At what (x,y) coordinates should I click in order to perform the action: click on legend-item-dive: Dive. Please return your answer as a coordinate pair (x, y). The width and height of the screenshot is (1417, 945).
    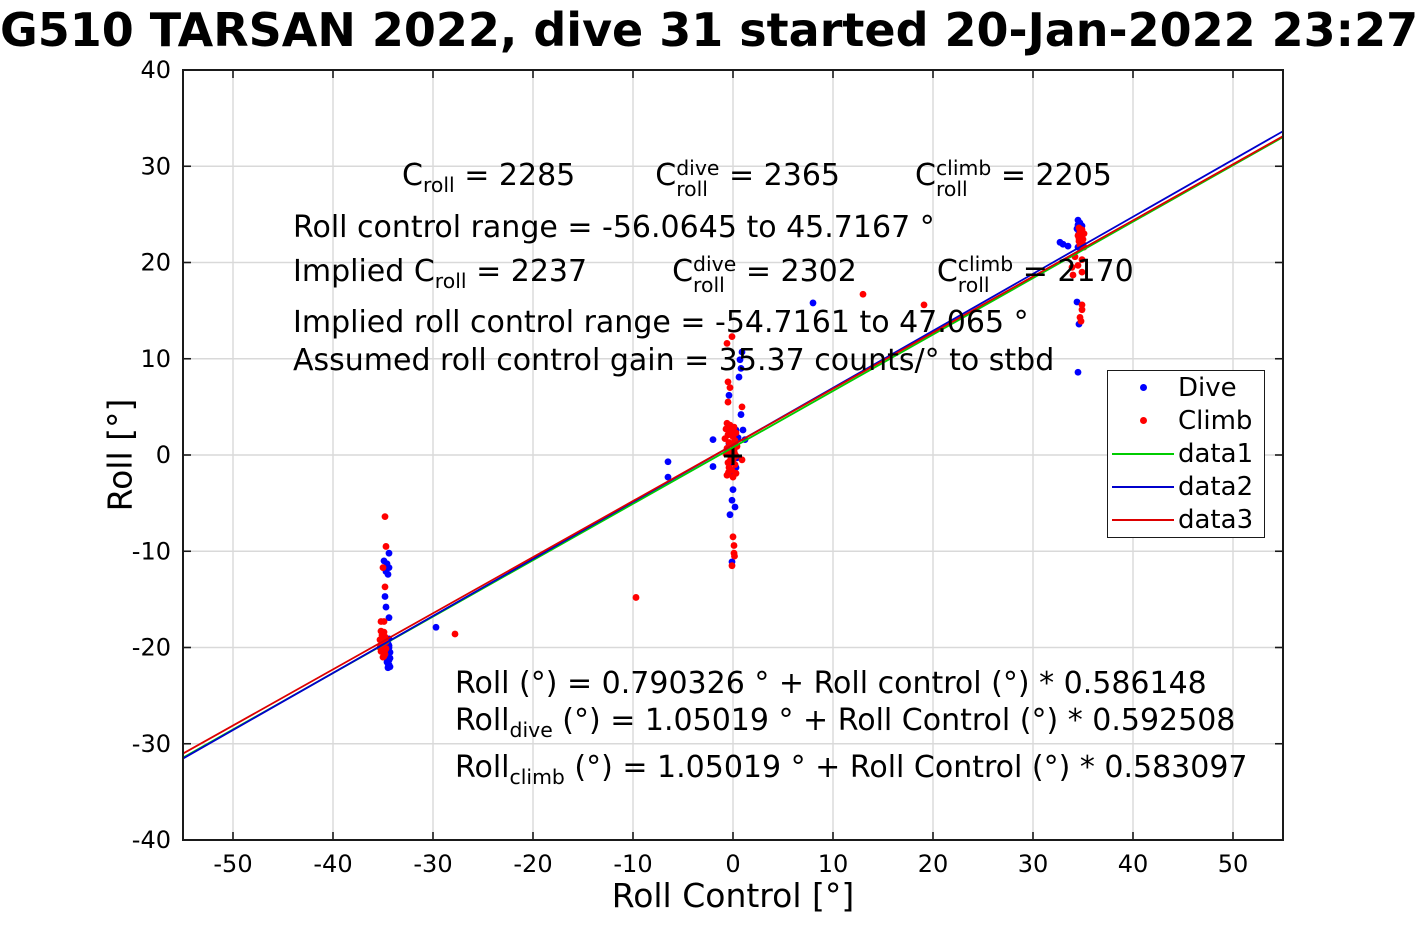
    Looking at the image, I should click on (1186, 387).